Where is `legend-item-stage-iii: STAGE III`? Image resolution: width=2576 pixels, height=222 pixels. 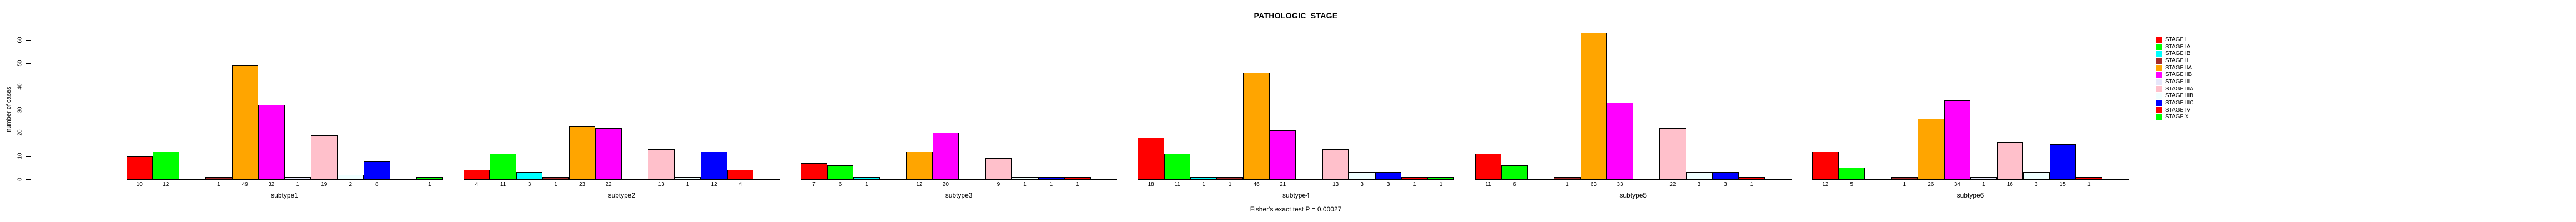 legend-item-stage-iii: STAGE III is located at coordinates (2173, 82).